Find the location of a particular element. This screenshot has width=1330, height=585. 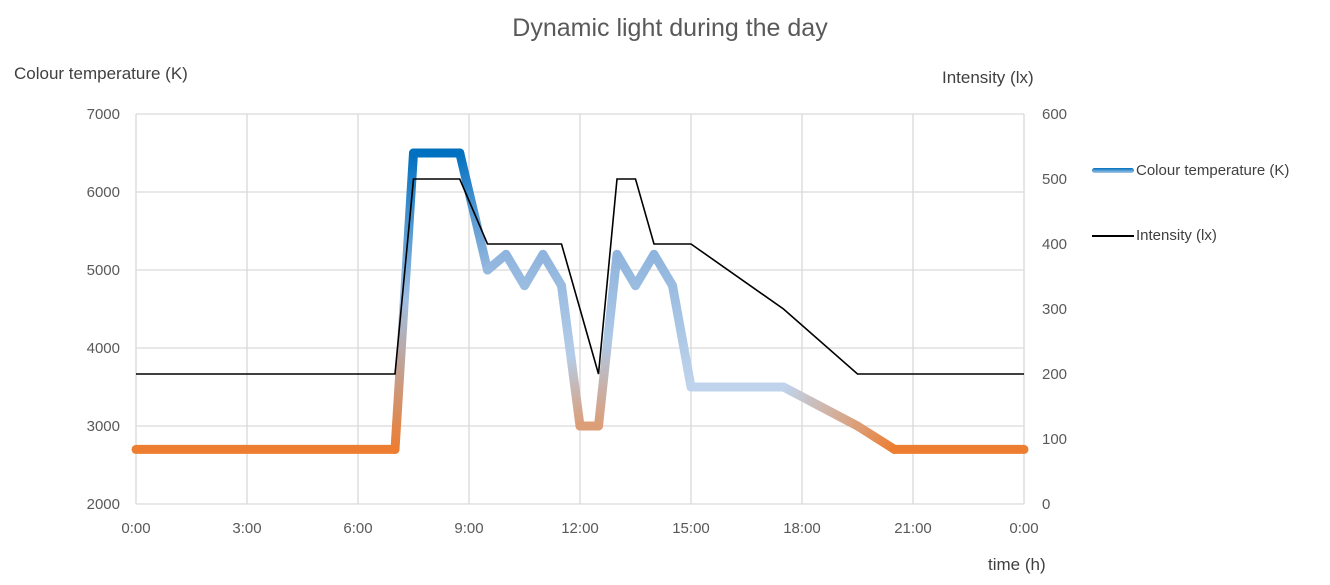

legend-label-intensity: Intensity (lx) is located at coordinates (1176, 235).